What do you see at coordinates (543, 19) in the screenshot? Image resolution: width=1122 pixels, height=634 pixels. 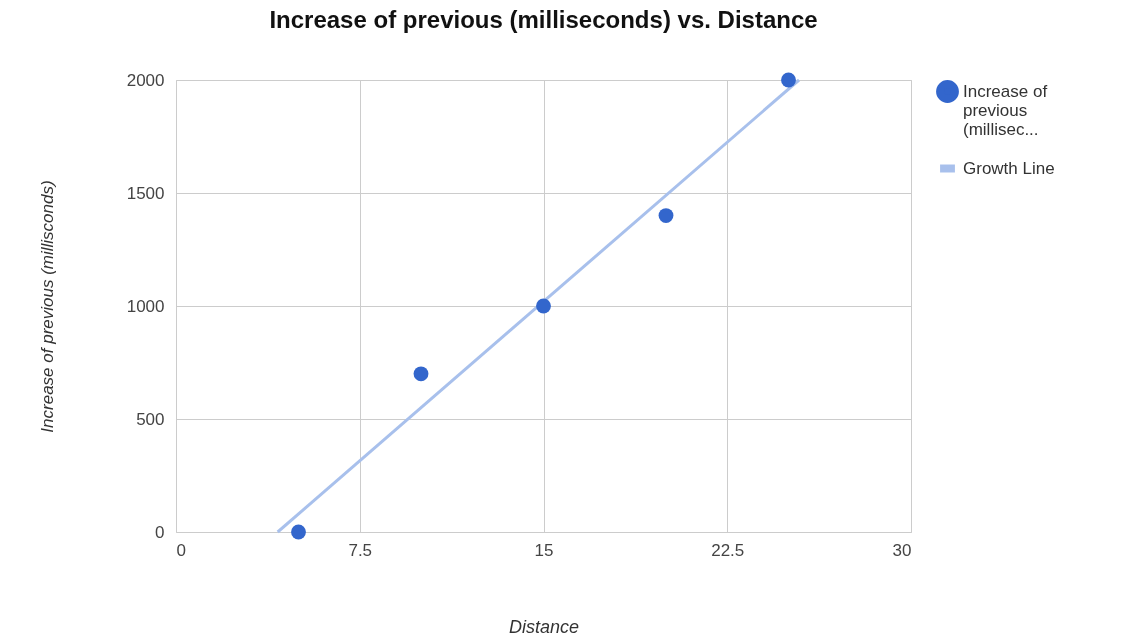 I see `chart-title: Increase of previous (milliseconds) vs. Distance` at bounding box center [543, 19].